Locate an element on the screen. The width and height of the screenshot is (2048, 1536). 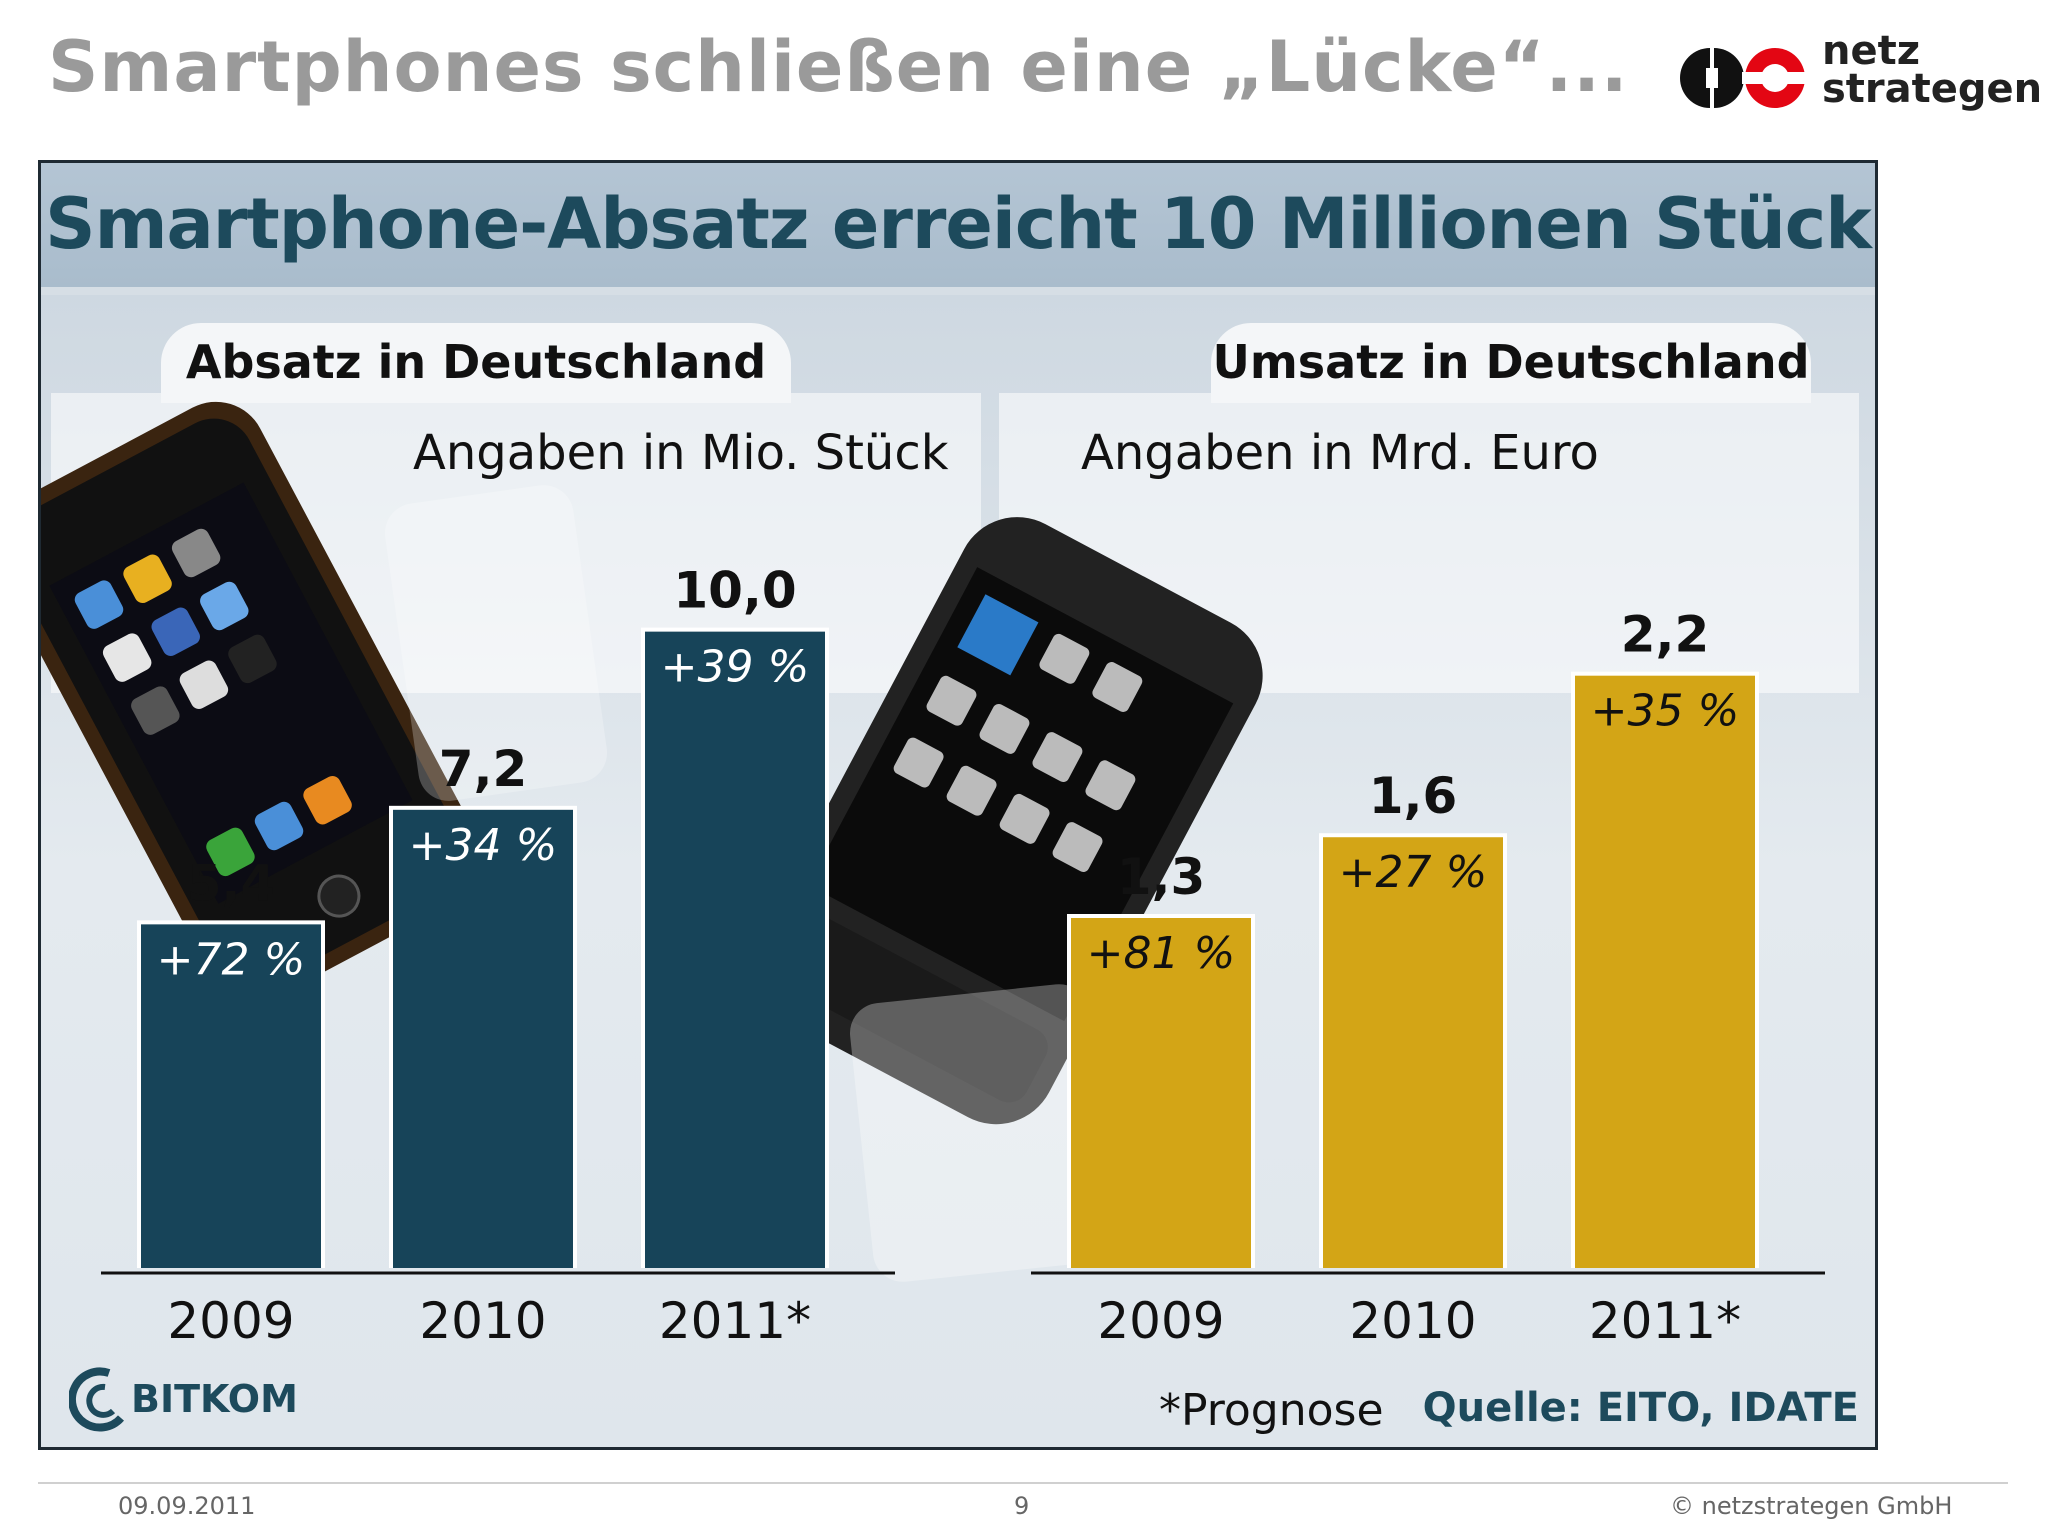
growth-label: +34 % is located at coordinates (483, 845).